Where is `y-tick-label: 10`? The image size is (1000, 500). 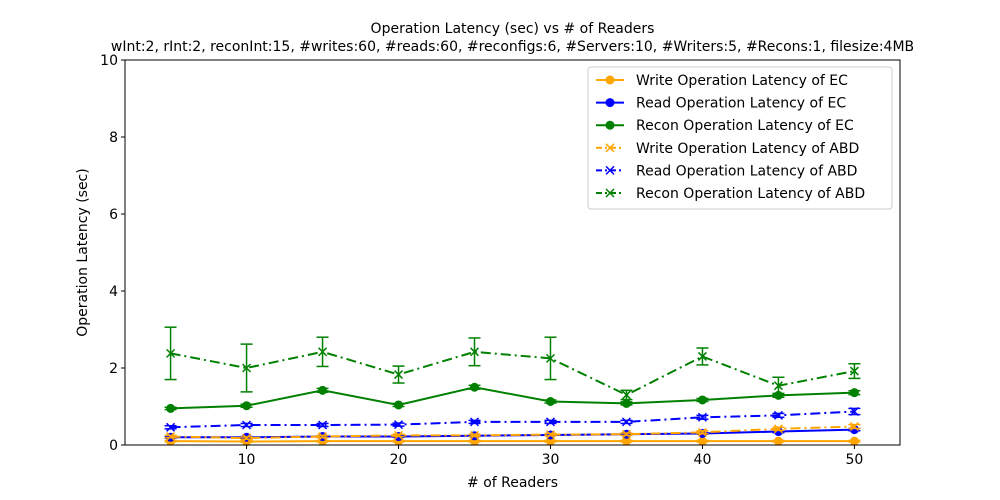 y-tick-label: 10 is located at coordinates (109, 61).